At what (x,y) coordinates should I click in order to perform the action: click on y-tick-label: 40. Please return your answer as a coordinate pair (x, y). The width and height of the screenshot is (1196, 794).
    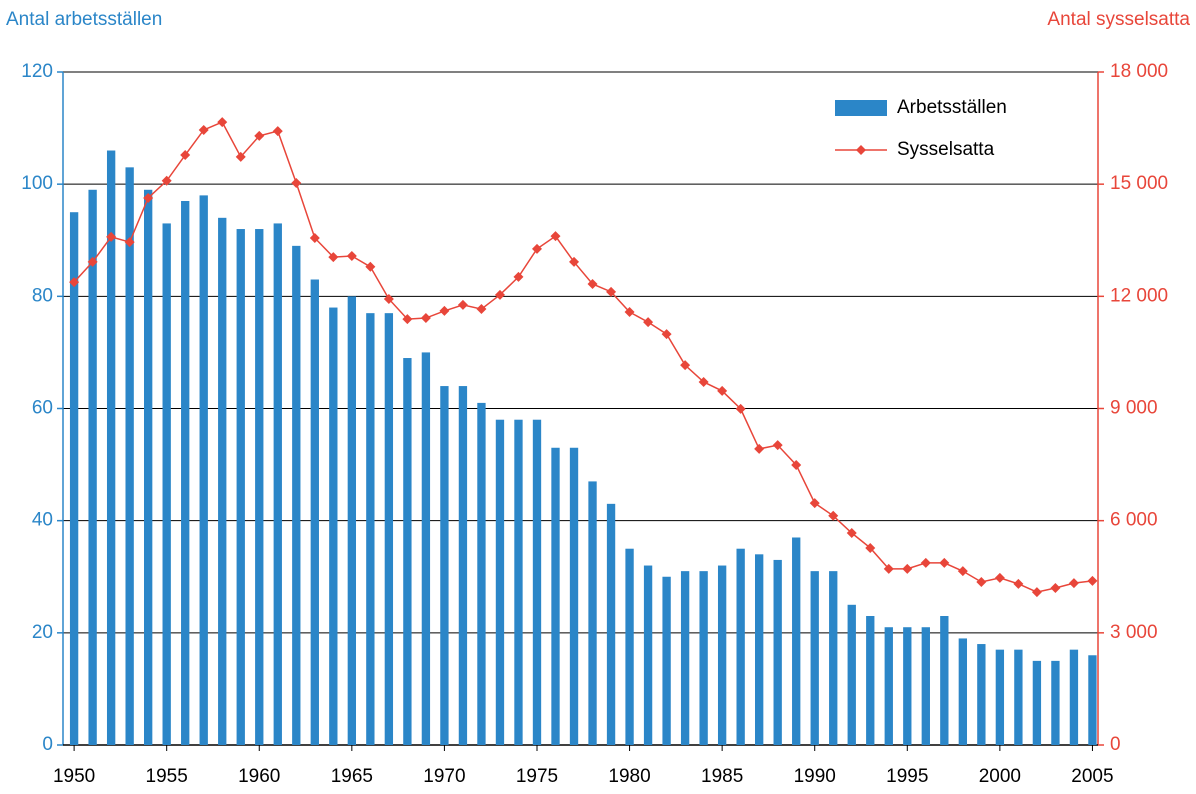
    Looking at the image, I should click on (42, 520).